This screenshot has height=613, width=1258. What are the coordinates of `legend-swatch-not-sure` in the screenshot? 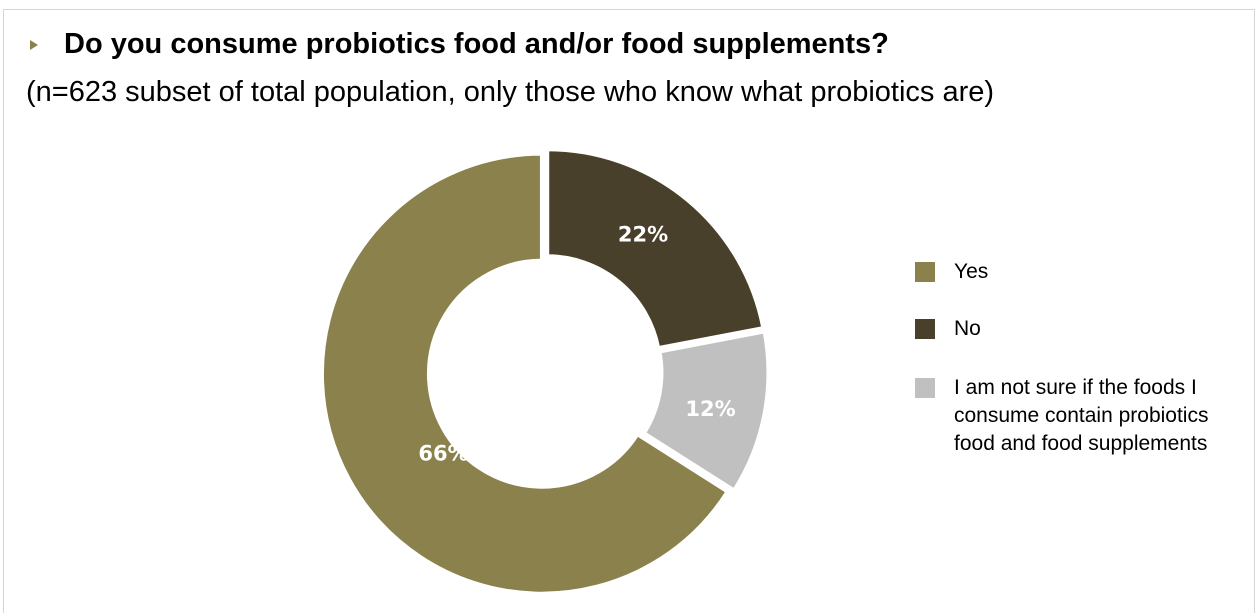 It's located at (925, 388).